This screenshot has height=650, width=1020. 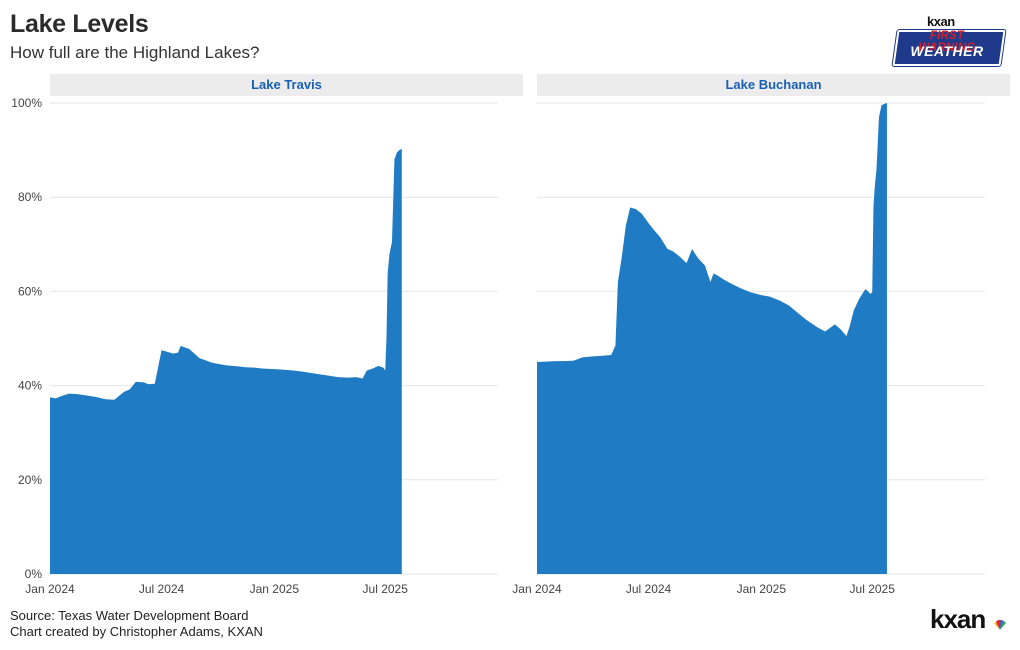 What do you see at coordinates (26, 103) in the screenshot?
I see `y-tick-label: 100%` at bounding box center [26, 103].